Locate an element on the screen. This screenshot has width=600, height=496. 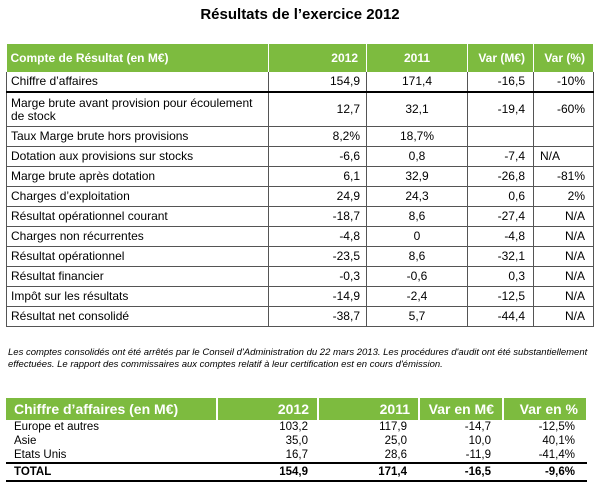
table-cell-var-pct: -12,5% is located at coordinates (556, 426).